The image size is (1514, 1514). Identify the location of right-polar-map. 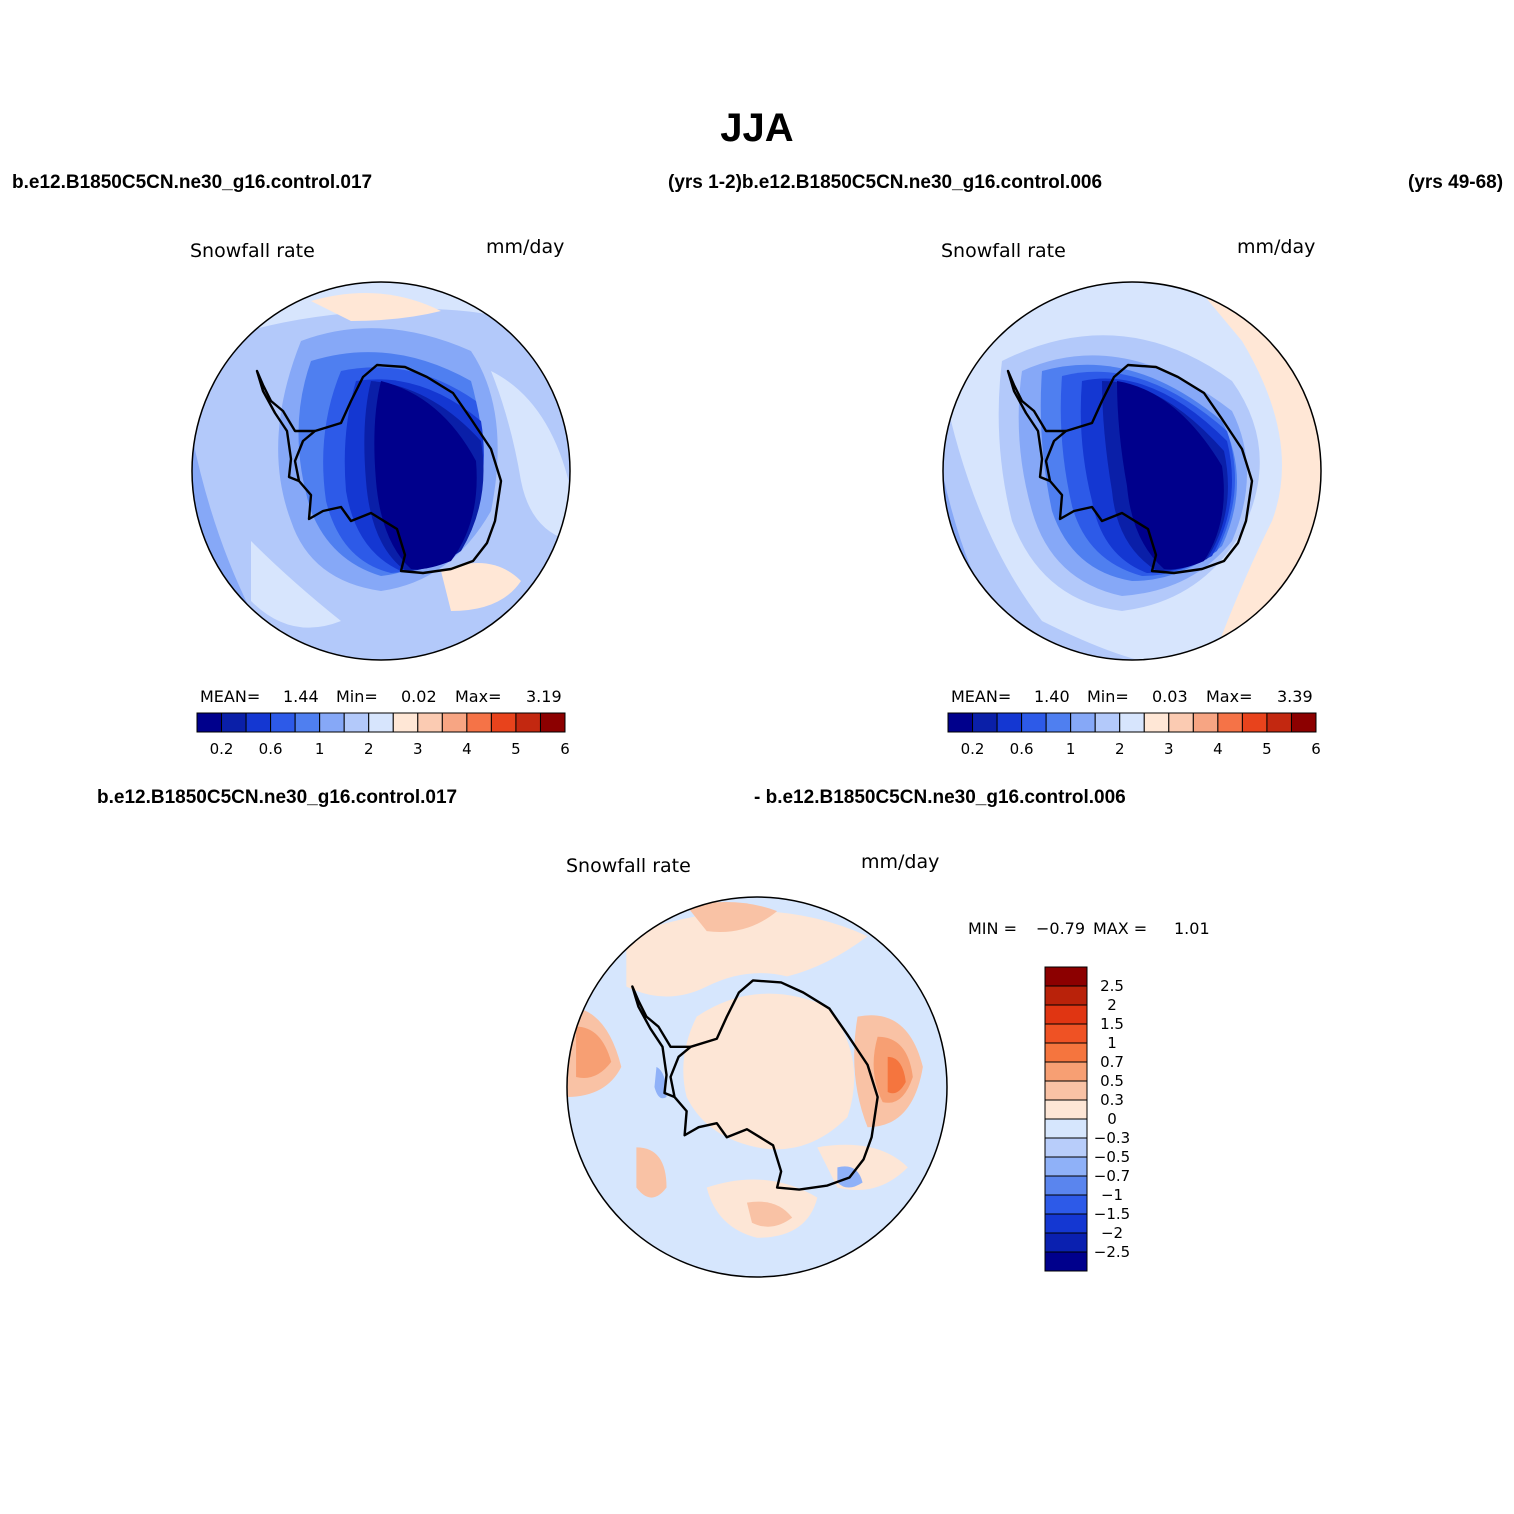
(1132, 471).